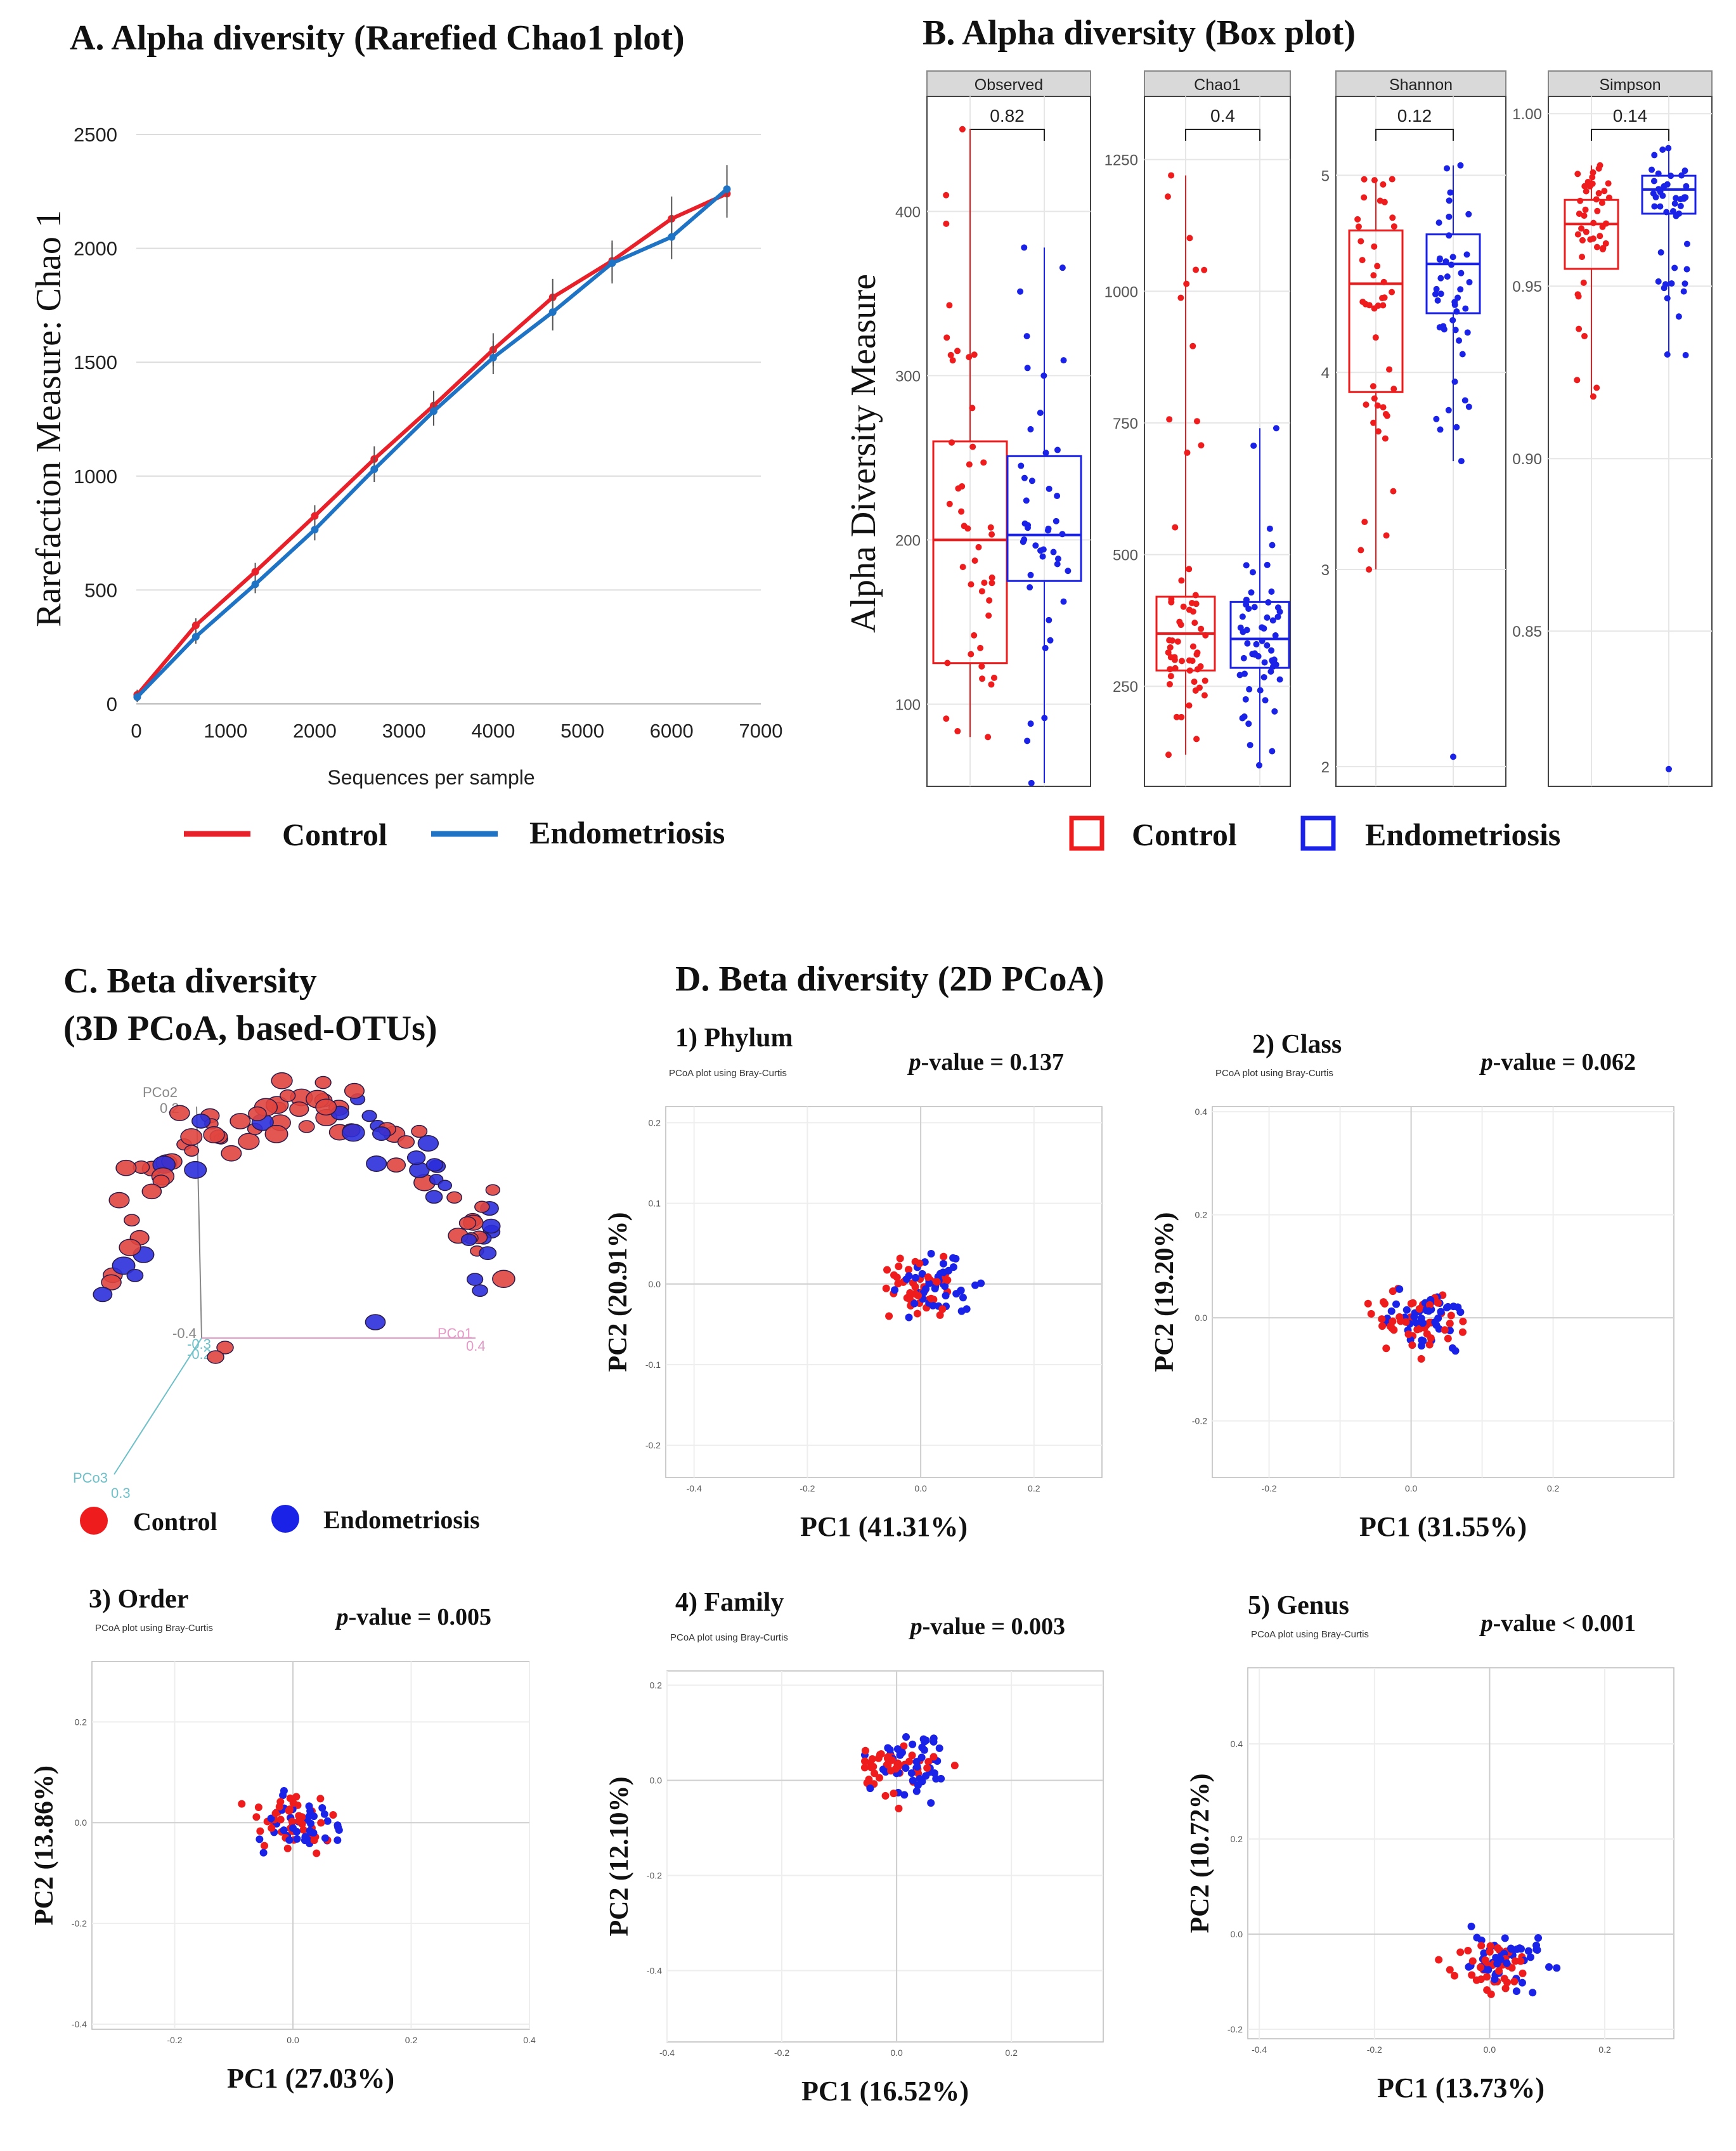 This screenshot has width=1736, height=2151. What do you see at coordinates (95, 476) in the screenshot?
I see `rarefaction-y-tick: 1000` at bounding box center [95, 476].